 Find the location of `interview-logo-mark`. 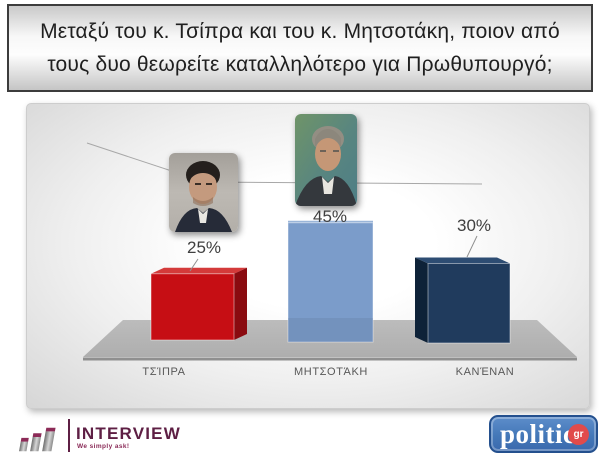

interview-logo-mark is located at coordinates (37, 439).